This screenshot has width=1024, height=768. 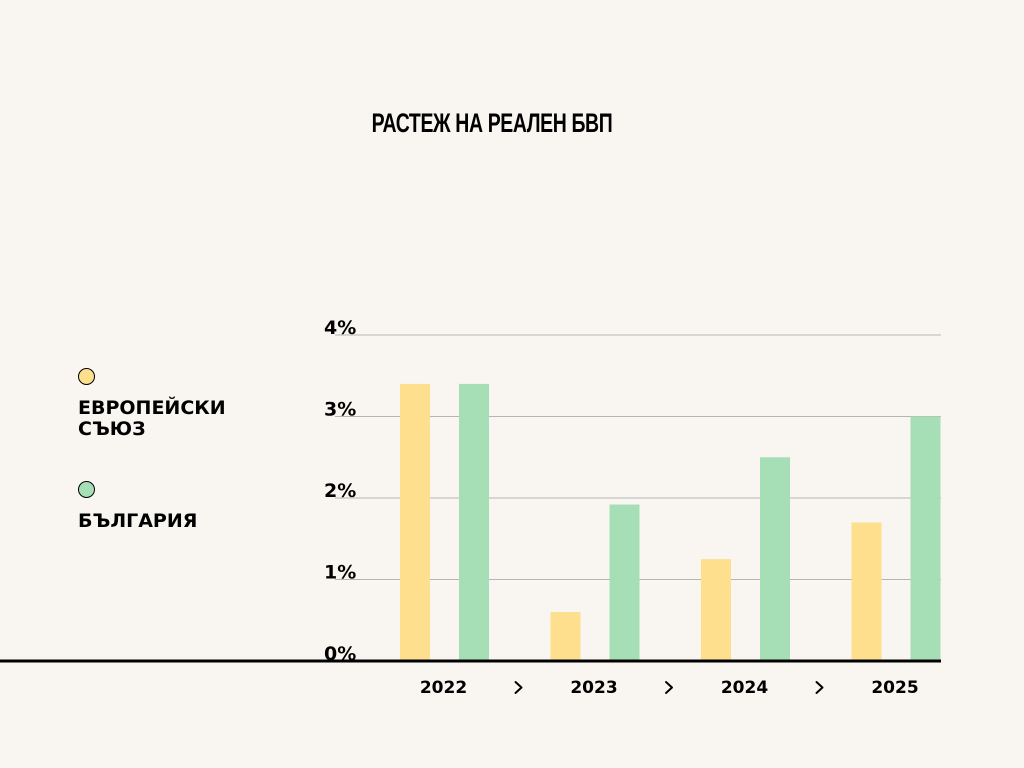 I want to click on legend-swatch-bulgaria, so click(x=86, y=489).